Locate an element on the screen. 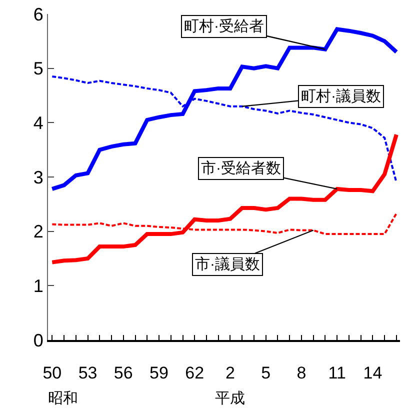  x-tick-label: 2 is located at coordinates (230, 372).